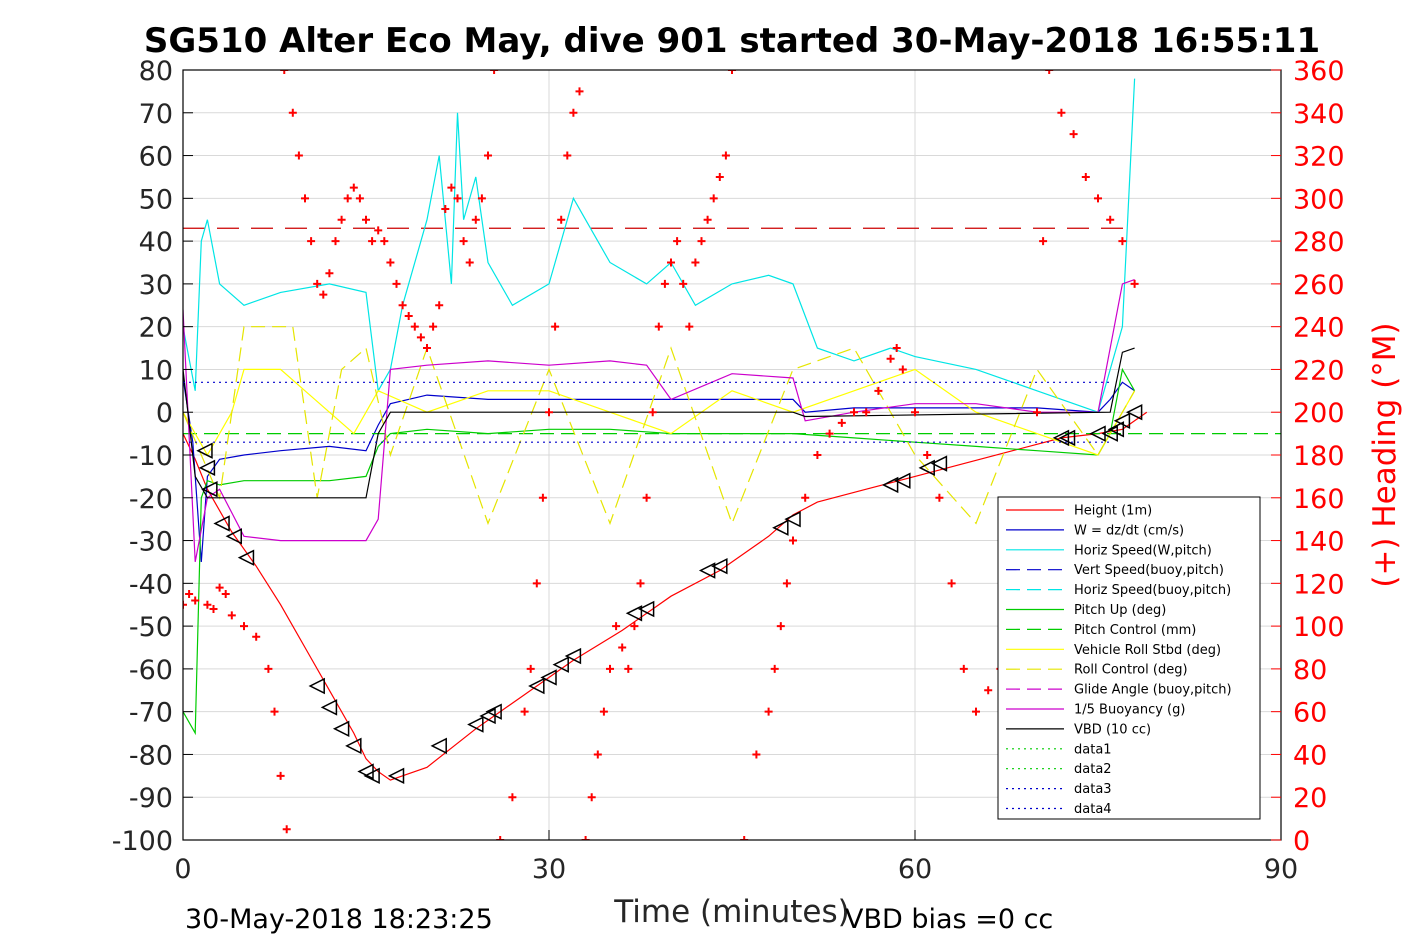  What do you see at coordinates (1093, 789) in the screenshot?
I see `legend-label: data3` at bounding box center [1093, 789].